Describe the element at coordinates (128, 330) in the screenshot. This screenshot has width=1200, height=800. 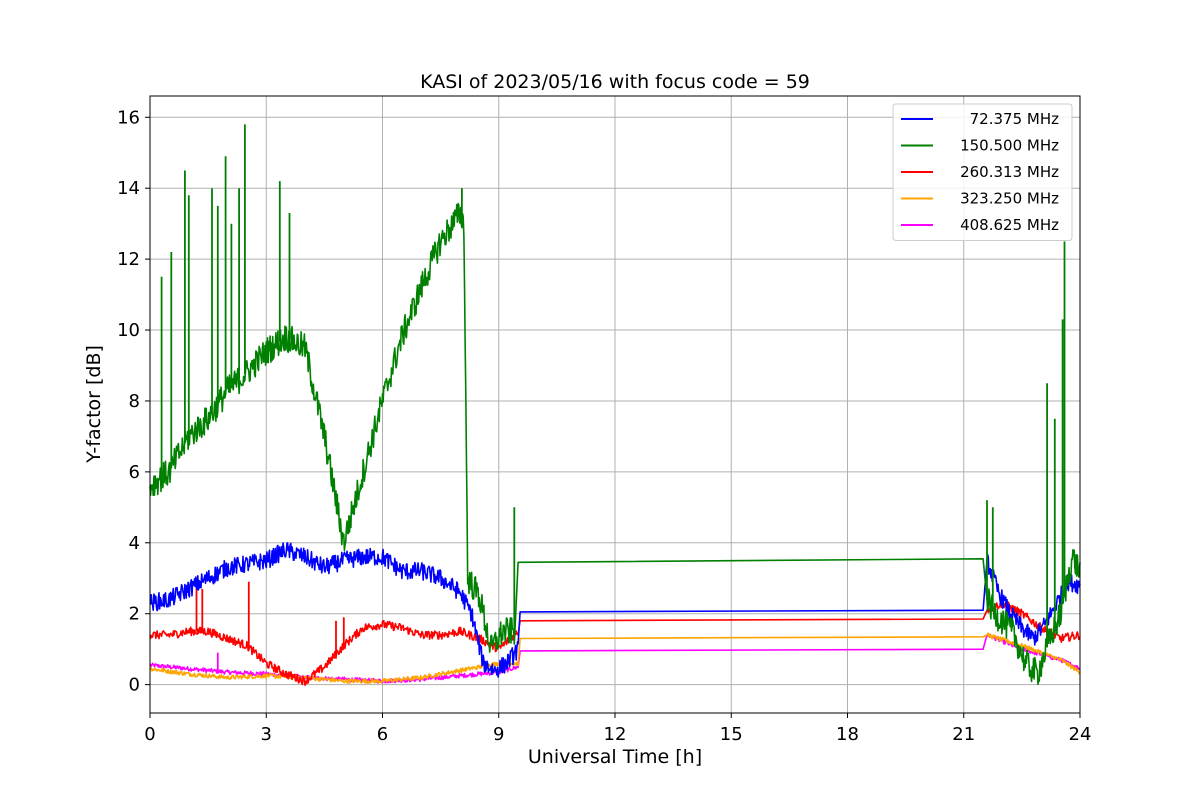
I see `y-tick-label: 10` at that location.